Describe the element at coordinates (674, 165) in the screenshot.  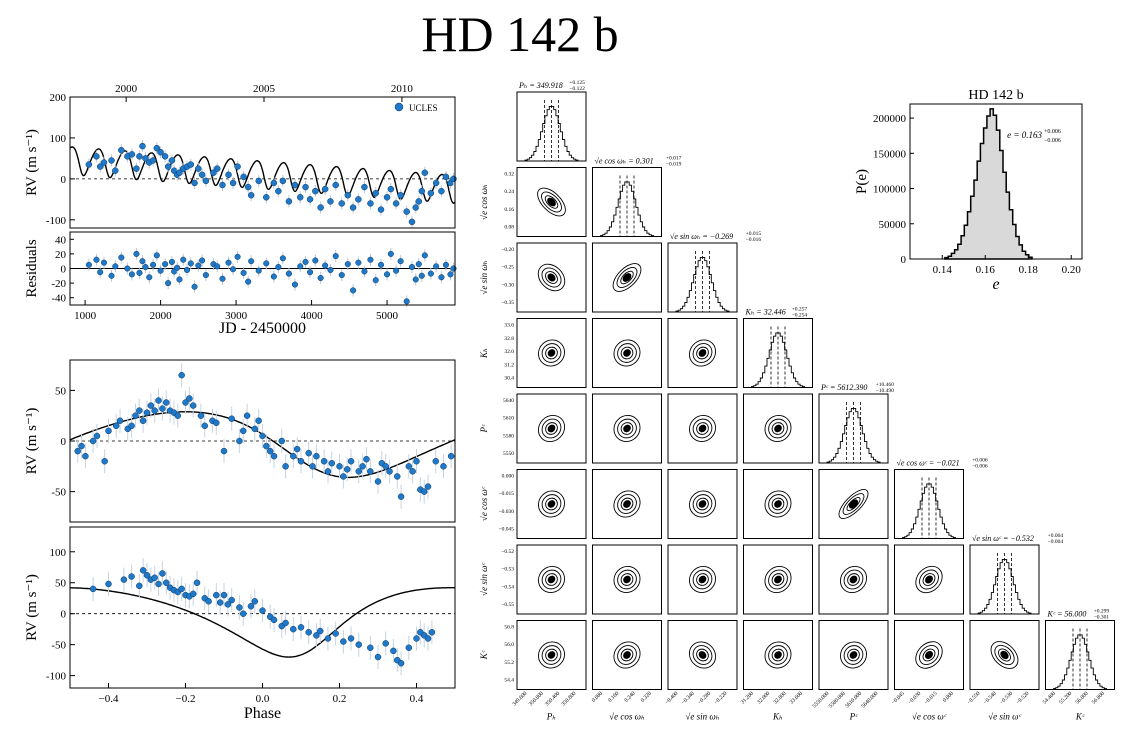
I see `corner-param-minus: −0.019` at that location.